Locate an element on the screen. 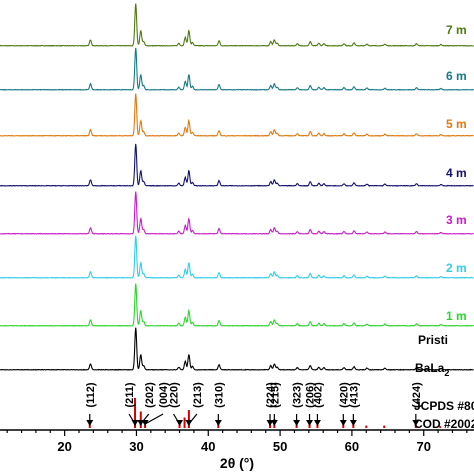  hkl-label-6: (213) is located at coordinates (198, 395).